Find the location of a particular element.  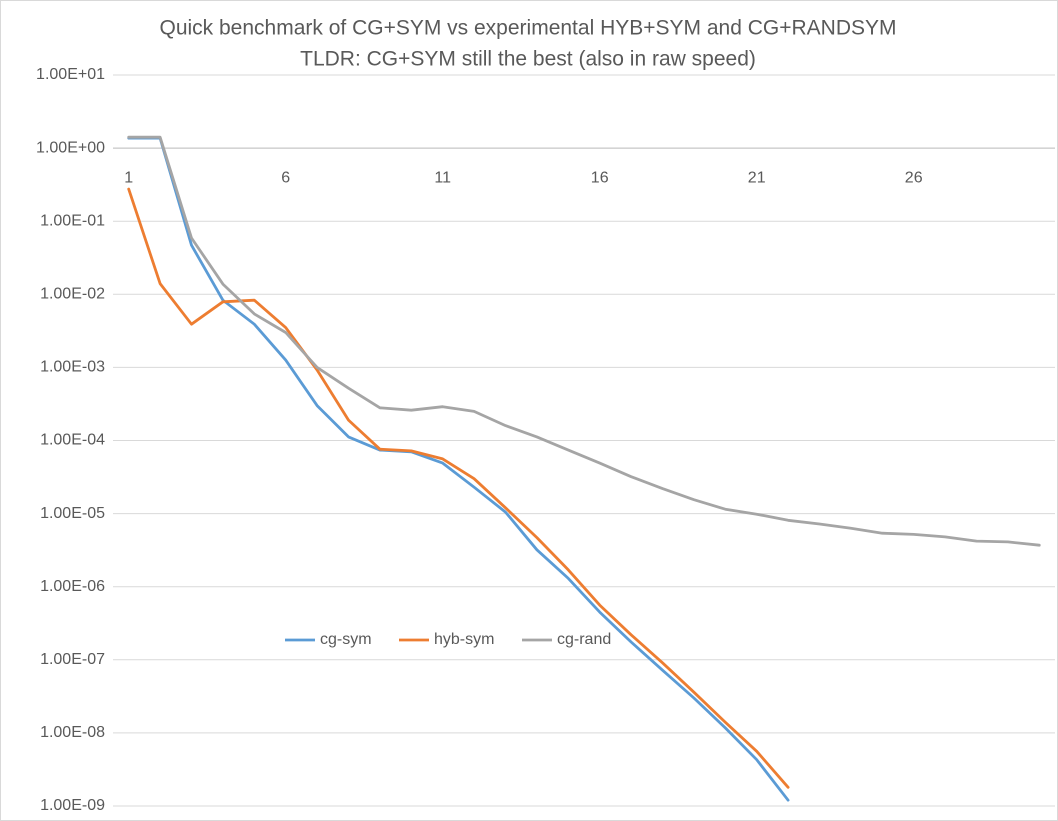

legend-label: hyb-sym is located at coordinates (464, 639).